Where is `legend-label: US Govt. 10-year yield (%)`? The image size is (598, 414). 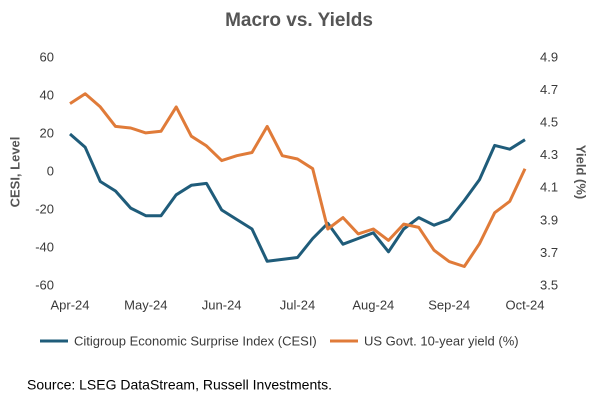 legend-label: US Govt. 10-year yield (%) is located at coordinates (441, 340).